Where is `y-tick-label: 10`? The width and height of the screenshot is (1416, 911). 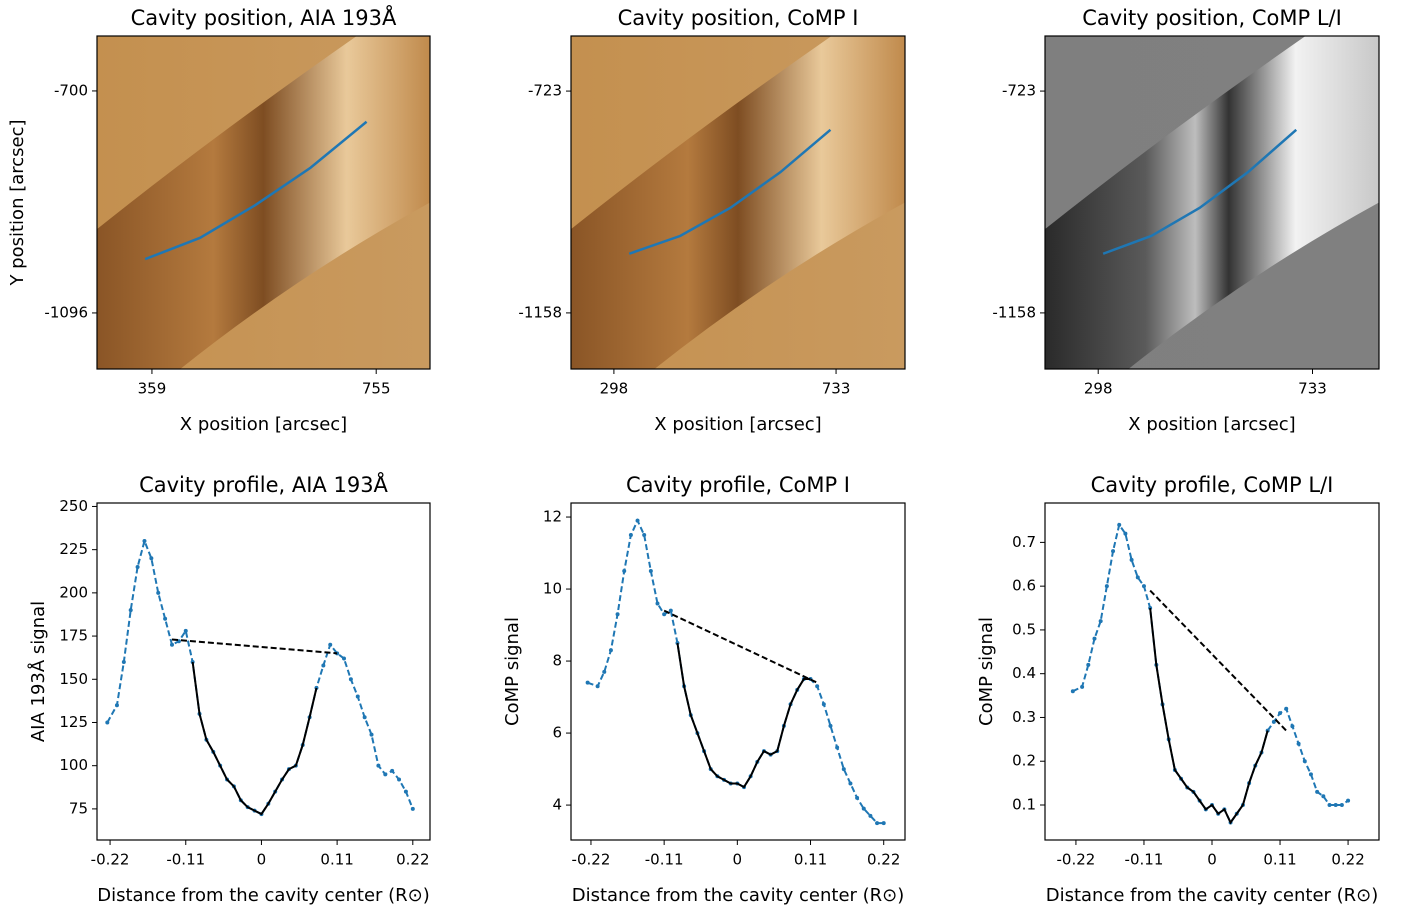 y-tick-label: 10 is located at coordinates (552, 589).